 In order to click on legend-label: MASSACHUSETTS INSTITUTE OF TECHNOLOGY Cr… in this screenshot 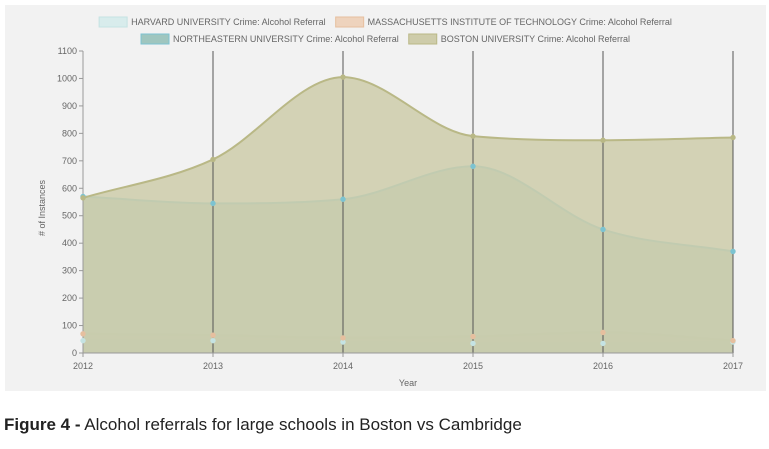, I will do `click(520, 22)`.